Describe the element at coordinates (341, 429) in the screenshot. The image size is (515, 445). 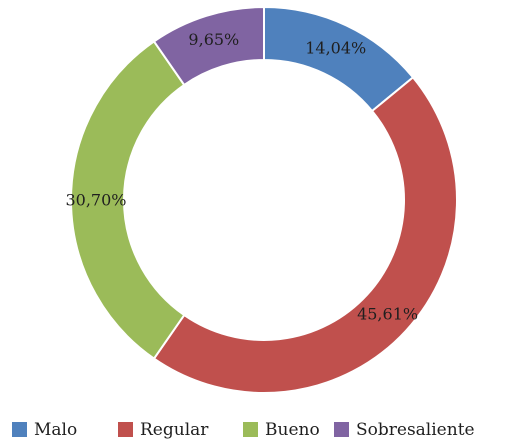
I see `legend-swatch-sobresaliente` at that location.